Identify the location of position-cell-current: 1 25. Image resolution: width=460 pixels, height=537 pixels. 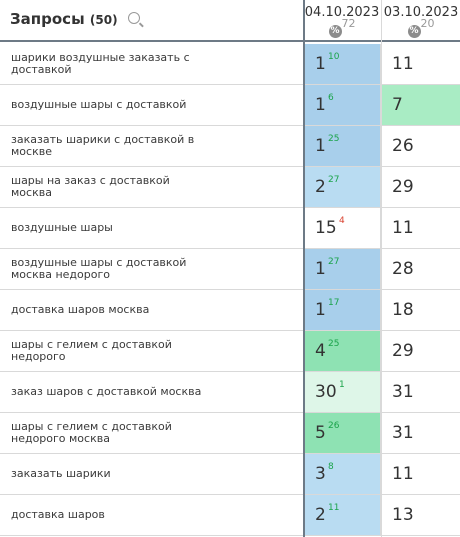
(342, 146).